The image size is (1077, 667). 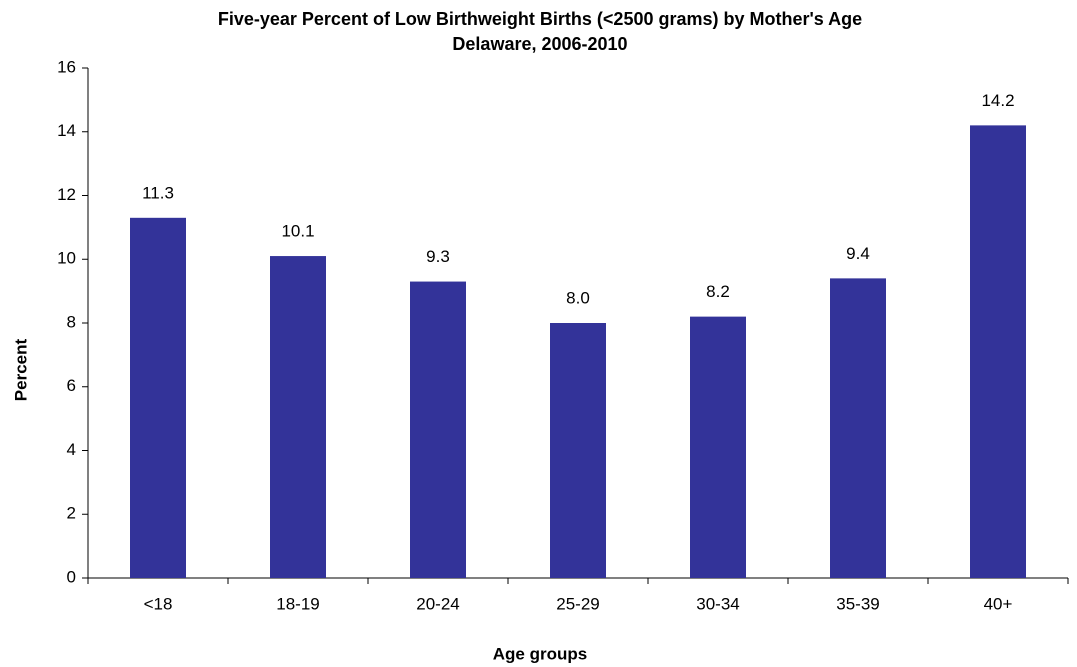 I want to click on data-label: 9.4, so click(x=858, y=253).